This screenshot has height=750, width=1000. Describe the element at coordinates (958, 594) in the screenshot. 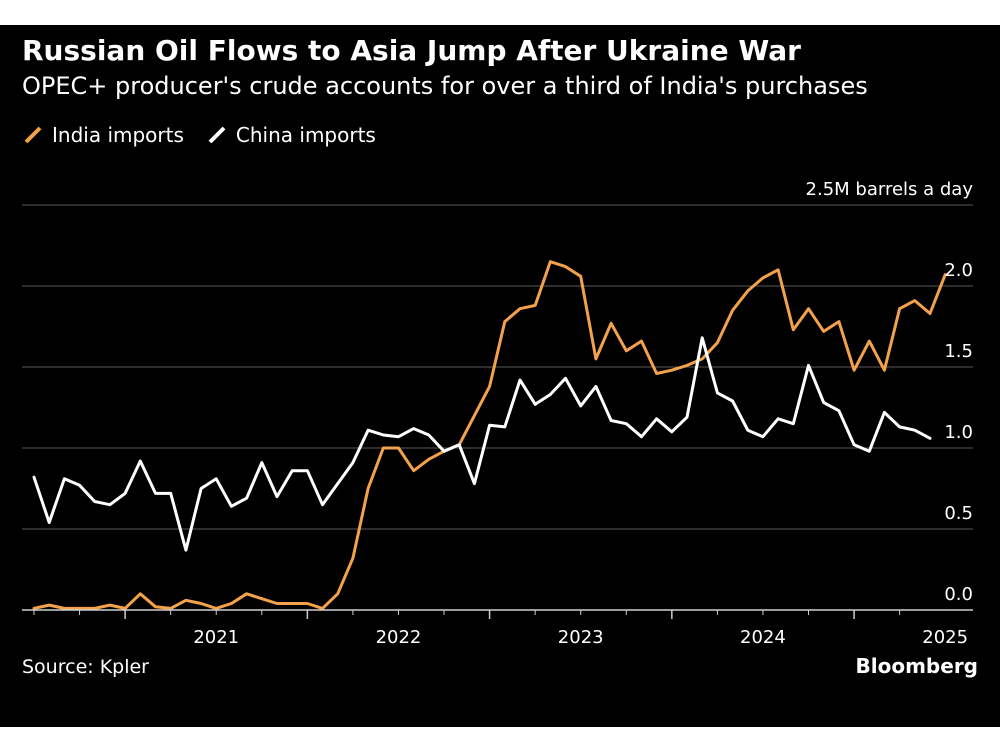

I see `y-tick-label: 0.0` at that location.